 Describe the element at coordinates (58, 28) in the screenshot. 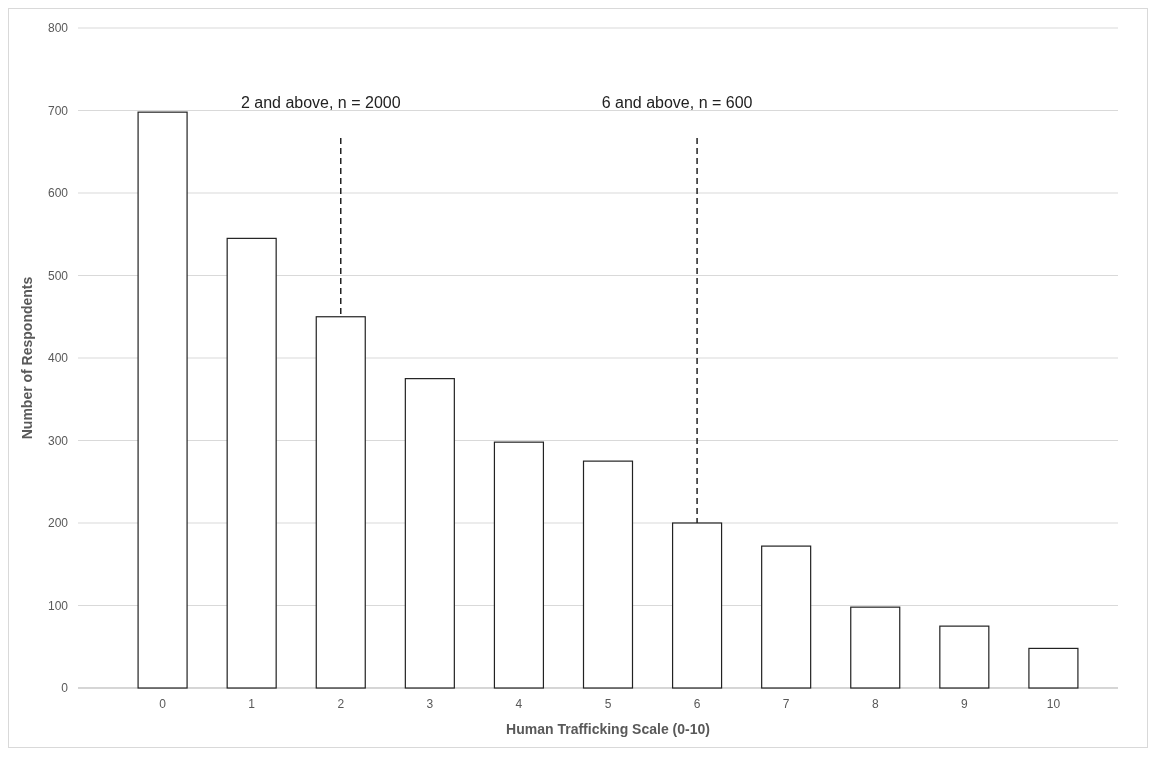

I see `y-tick-label: 800` at that location.